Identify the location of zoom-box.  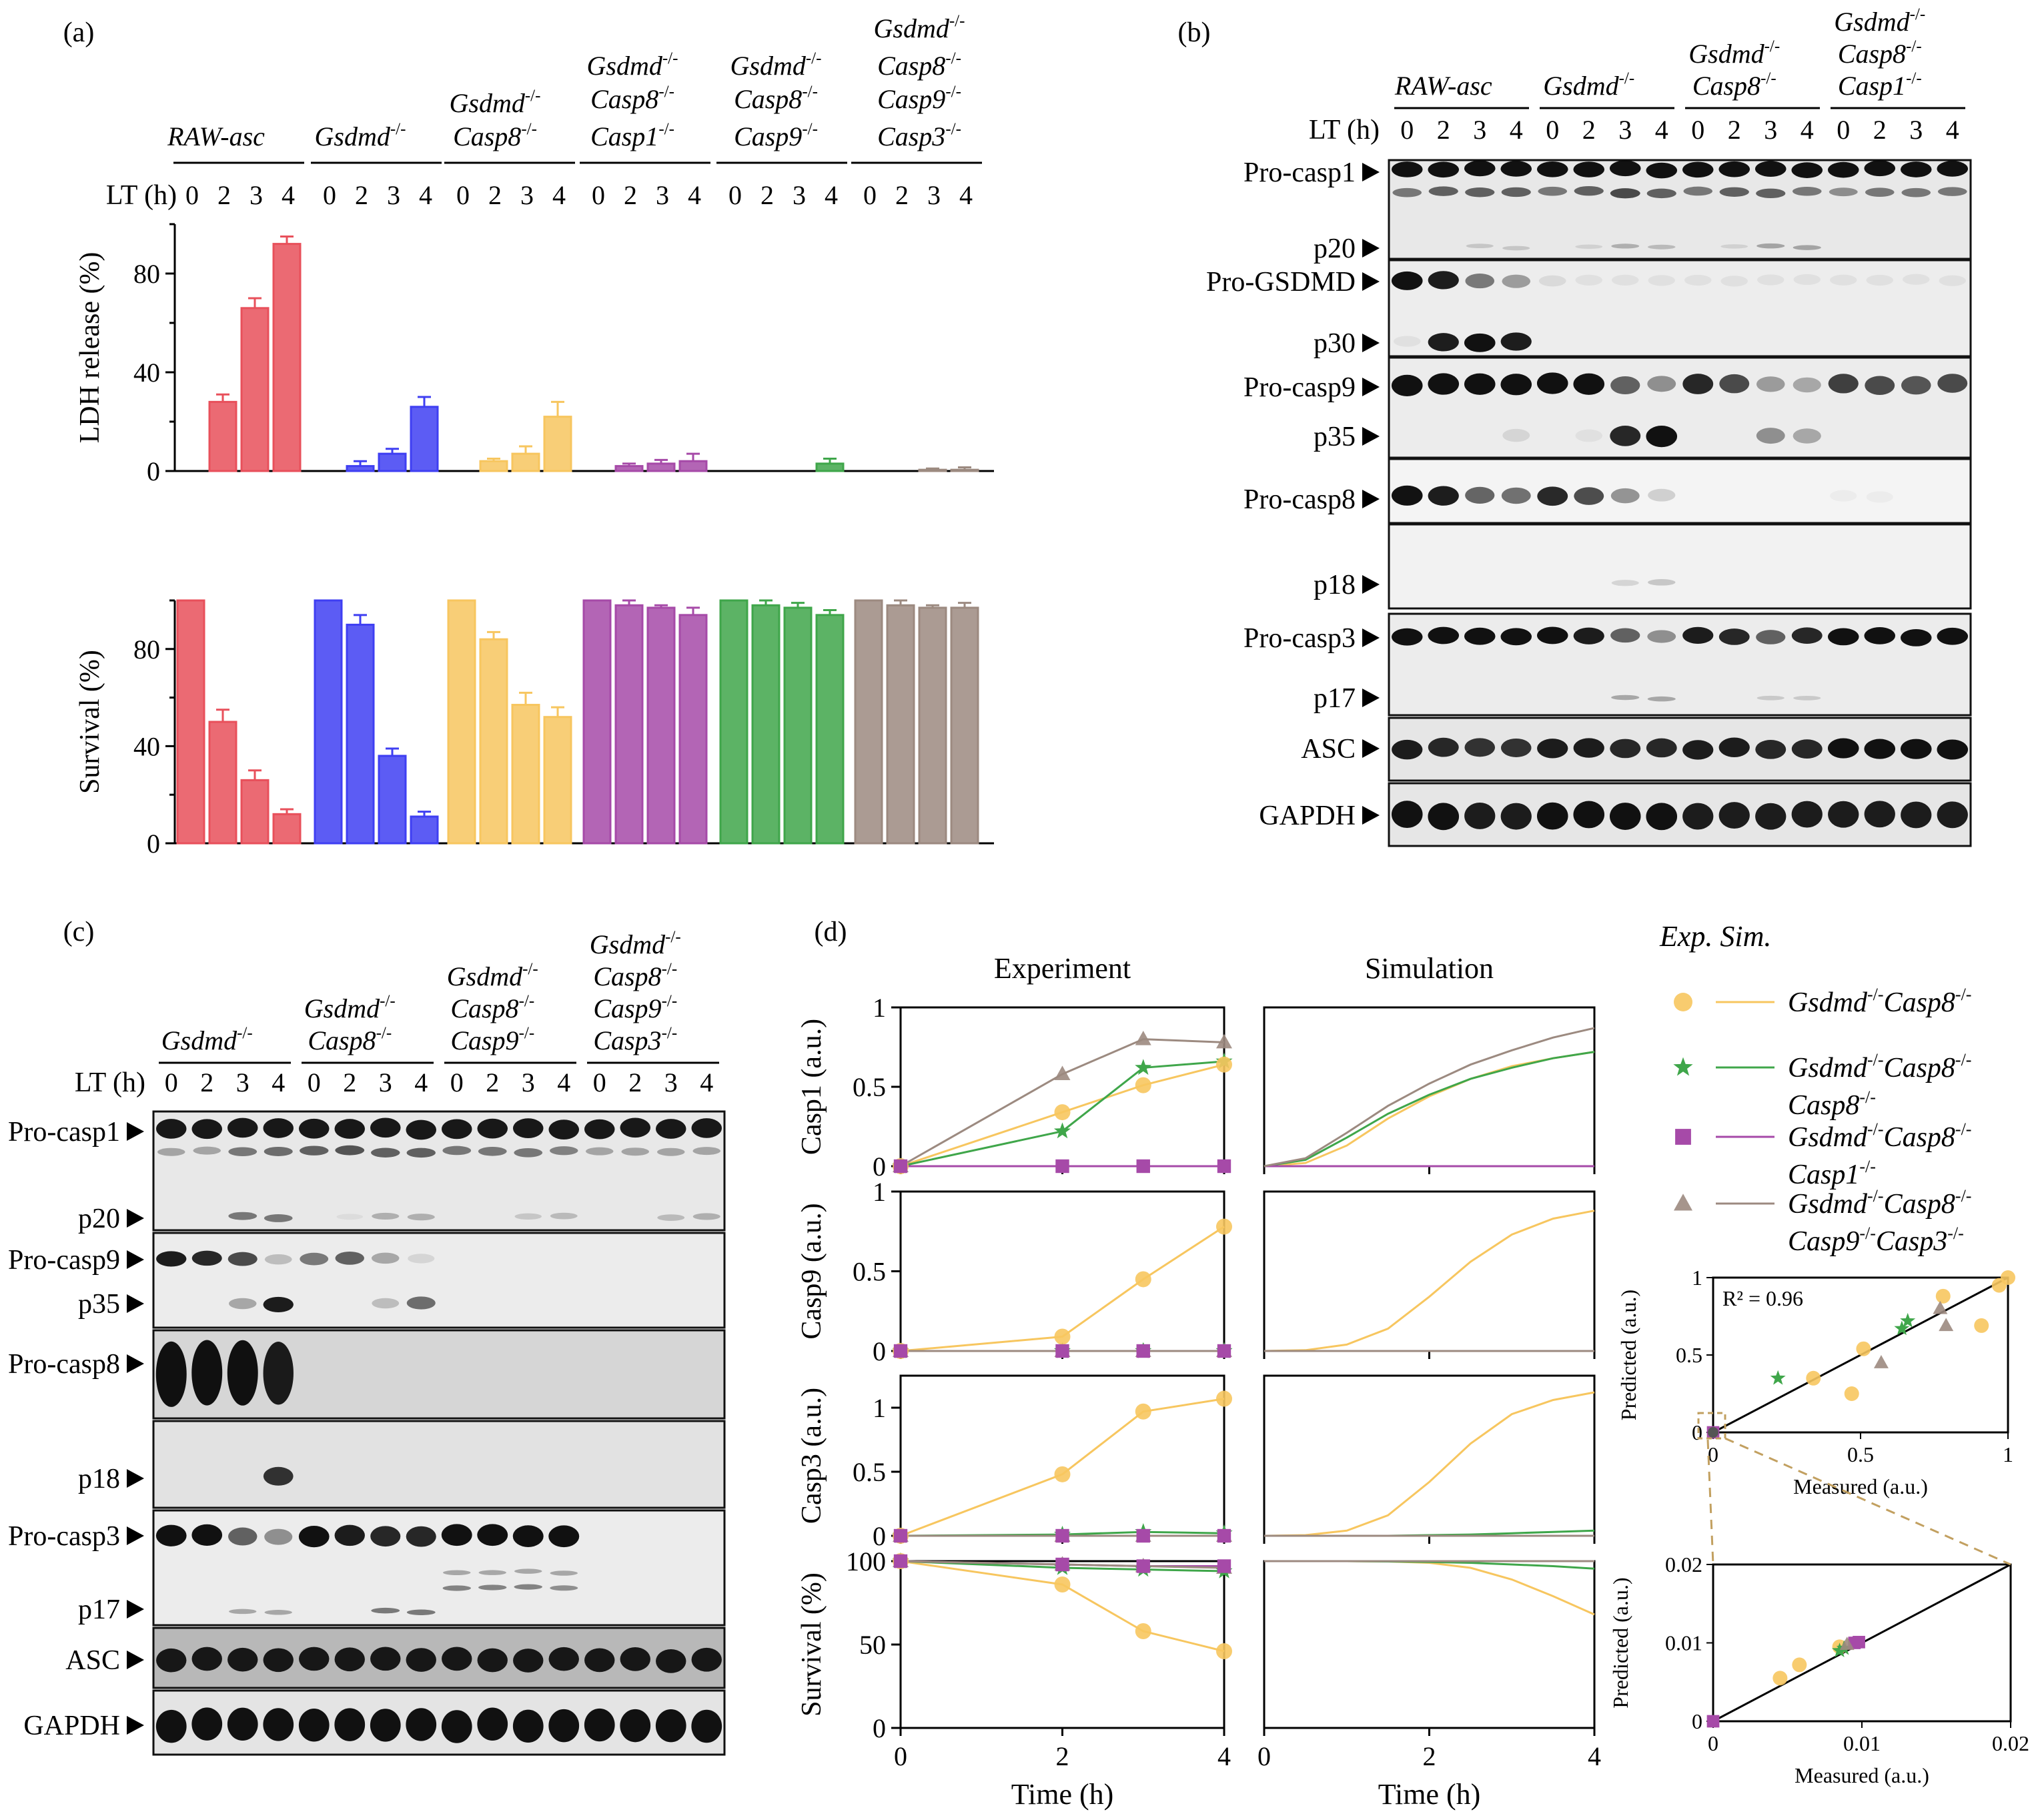
(1711, 1426).